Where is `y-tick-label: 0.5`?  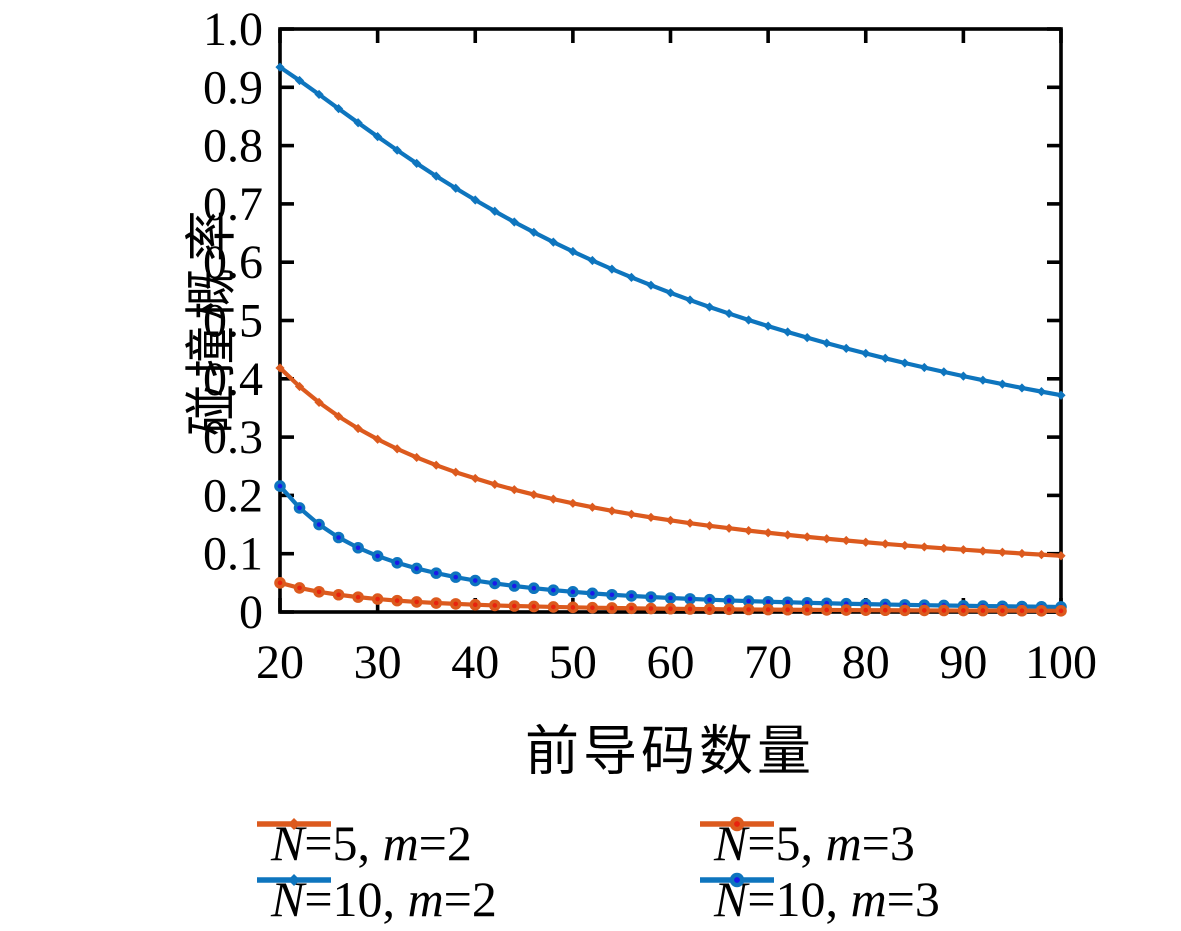
y-tick-label: 0.5 is located at coordinates (233, 321).